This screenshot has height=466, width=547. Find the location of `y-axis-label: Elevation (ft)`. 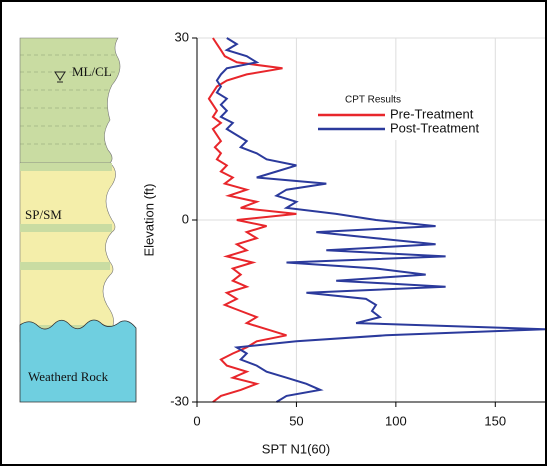

y-axis-label: Elevation (ft) is located at coordinates (148, 220).